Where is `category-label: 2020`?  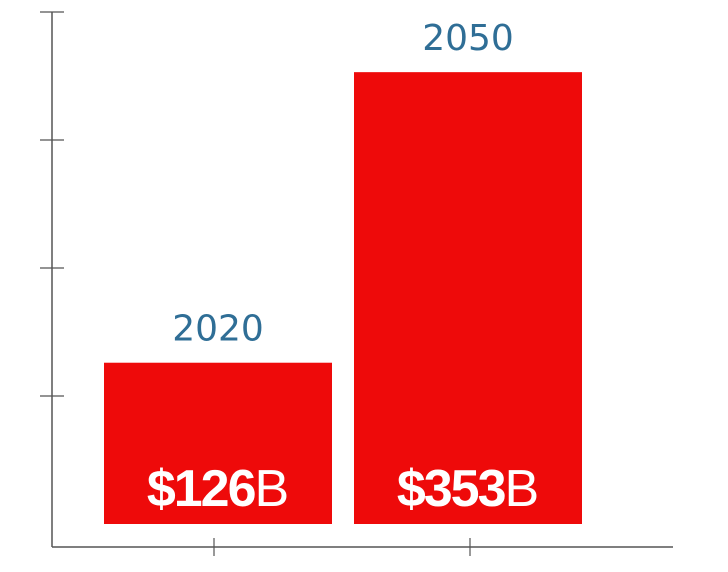
category-label: 2020 is located at coordinates (218, 329).